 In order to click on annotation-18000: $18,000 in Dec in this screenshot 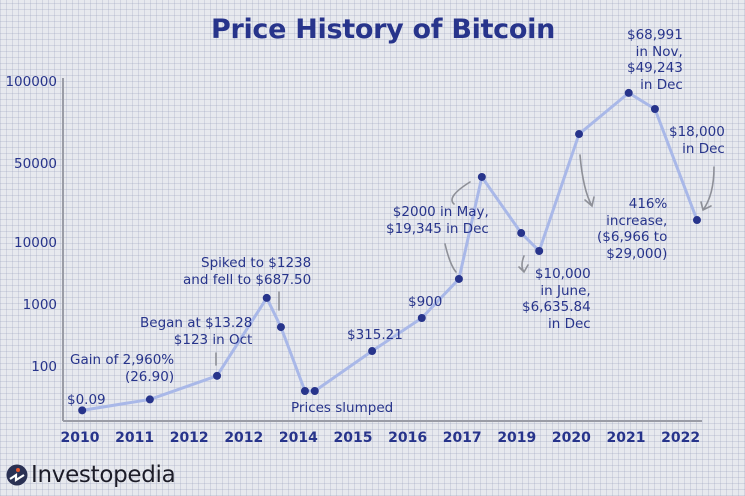, I will do `click(697, 140)`.